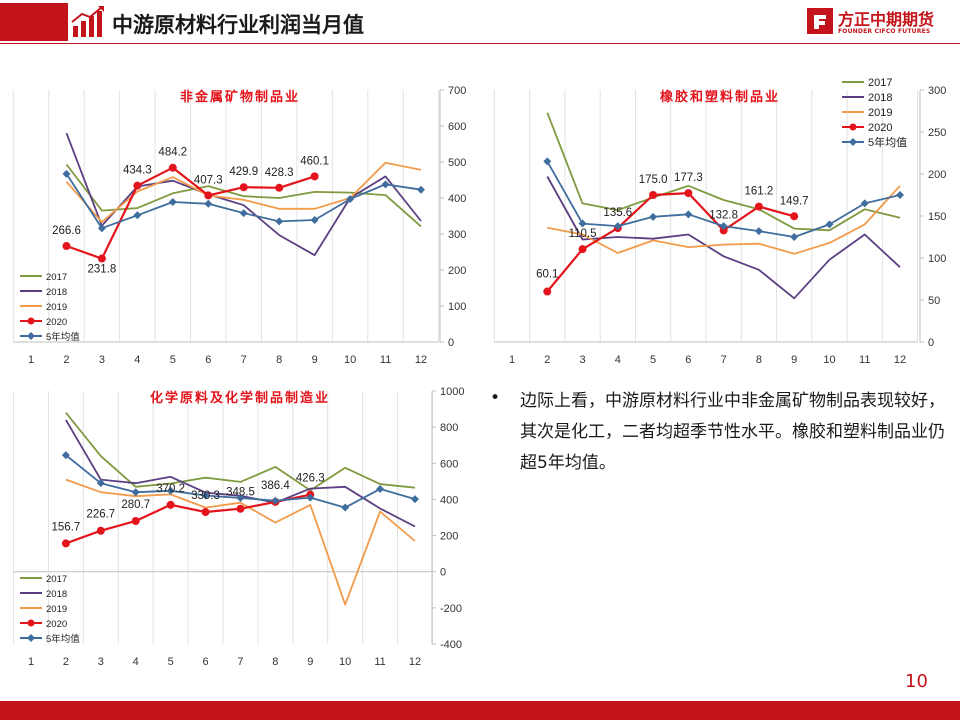 This screenshot has width=960, height=720. I want to click on page-number: 10, so click(916, 681).